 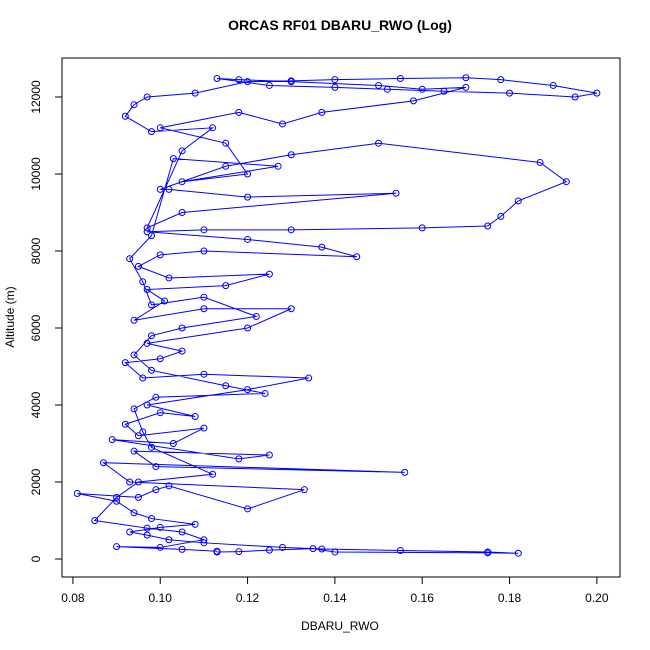 What do you see at coordinates (423, 598) in the screenshot?
I see `x-tick-label: 0.16` at bounding box center [423, 598].